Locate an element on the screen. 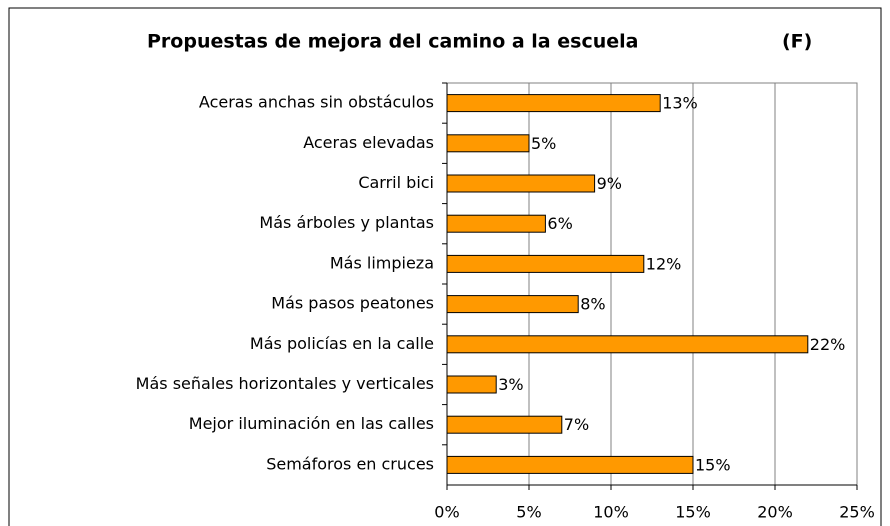 Image resolution: width=890 pixels, height=526 pixels. data-label: 15% is located at coordinates (713, 464).